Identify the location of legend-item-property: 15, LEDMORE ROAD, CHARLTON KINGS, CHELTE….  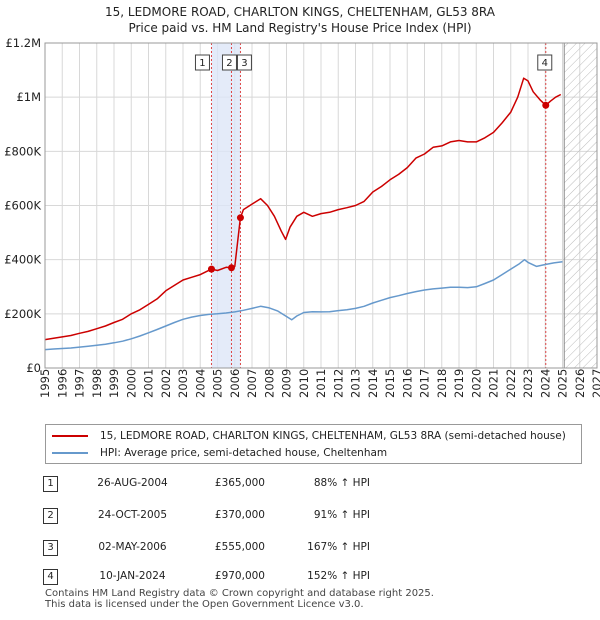
(309, 436).